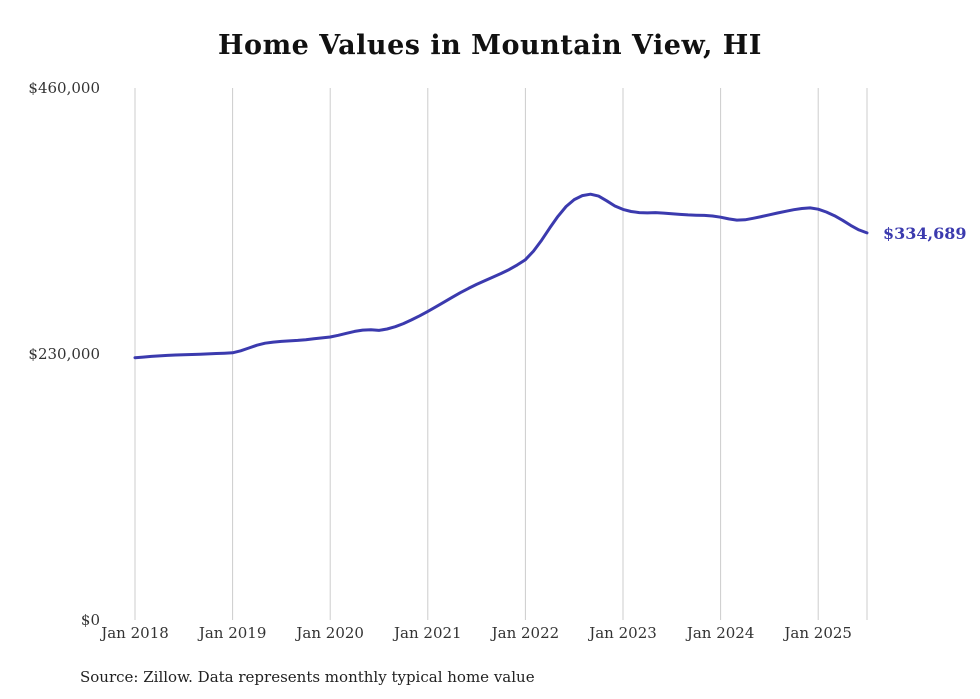 This screenshot has height=699, width=980. Describe the element at coordinates (925, 233) in the screenshot. I see `end-value-label: $334,689` at that location.